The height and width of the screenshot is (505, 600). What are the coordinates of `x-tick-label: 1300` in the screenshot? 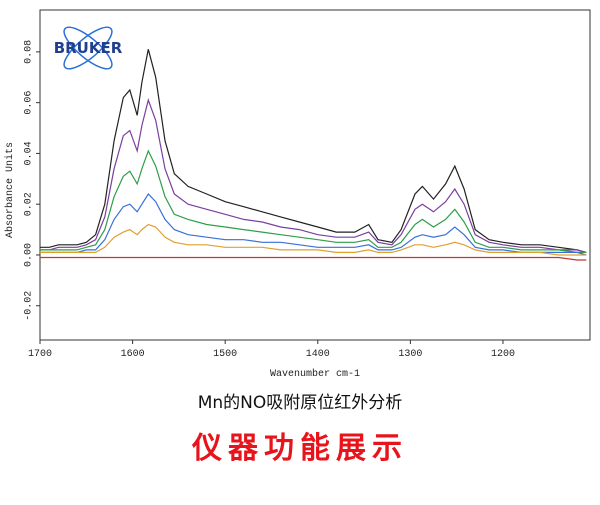 It's located at (410, 354).